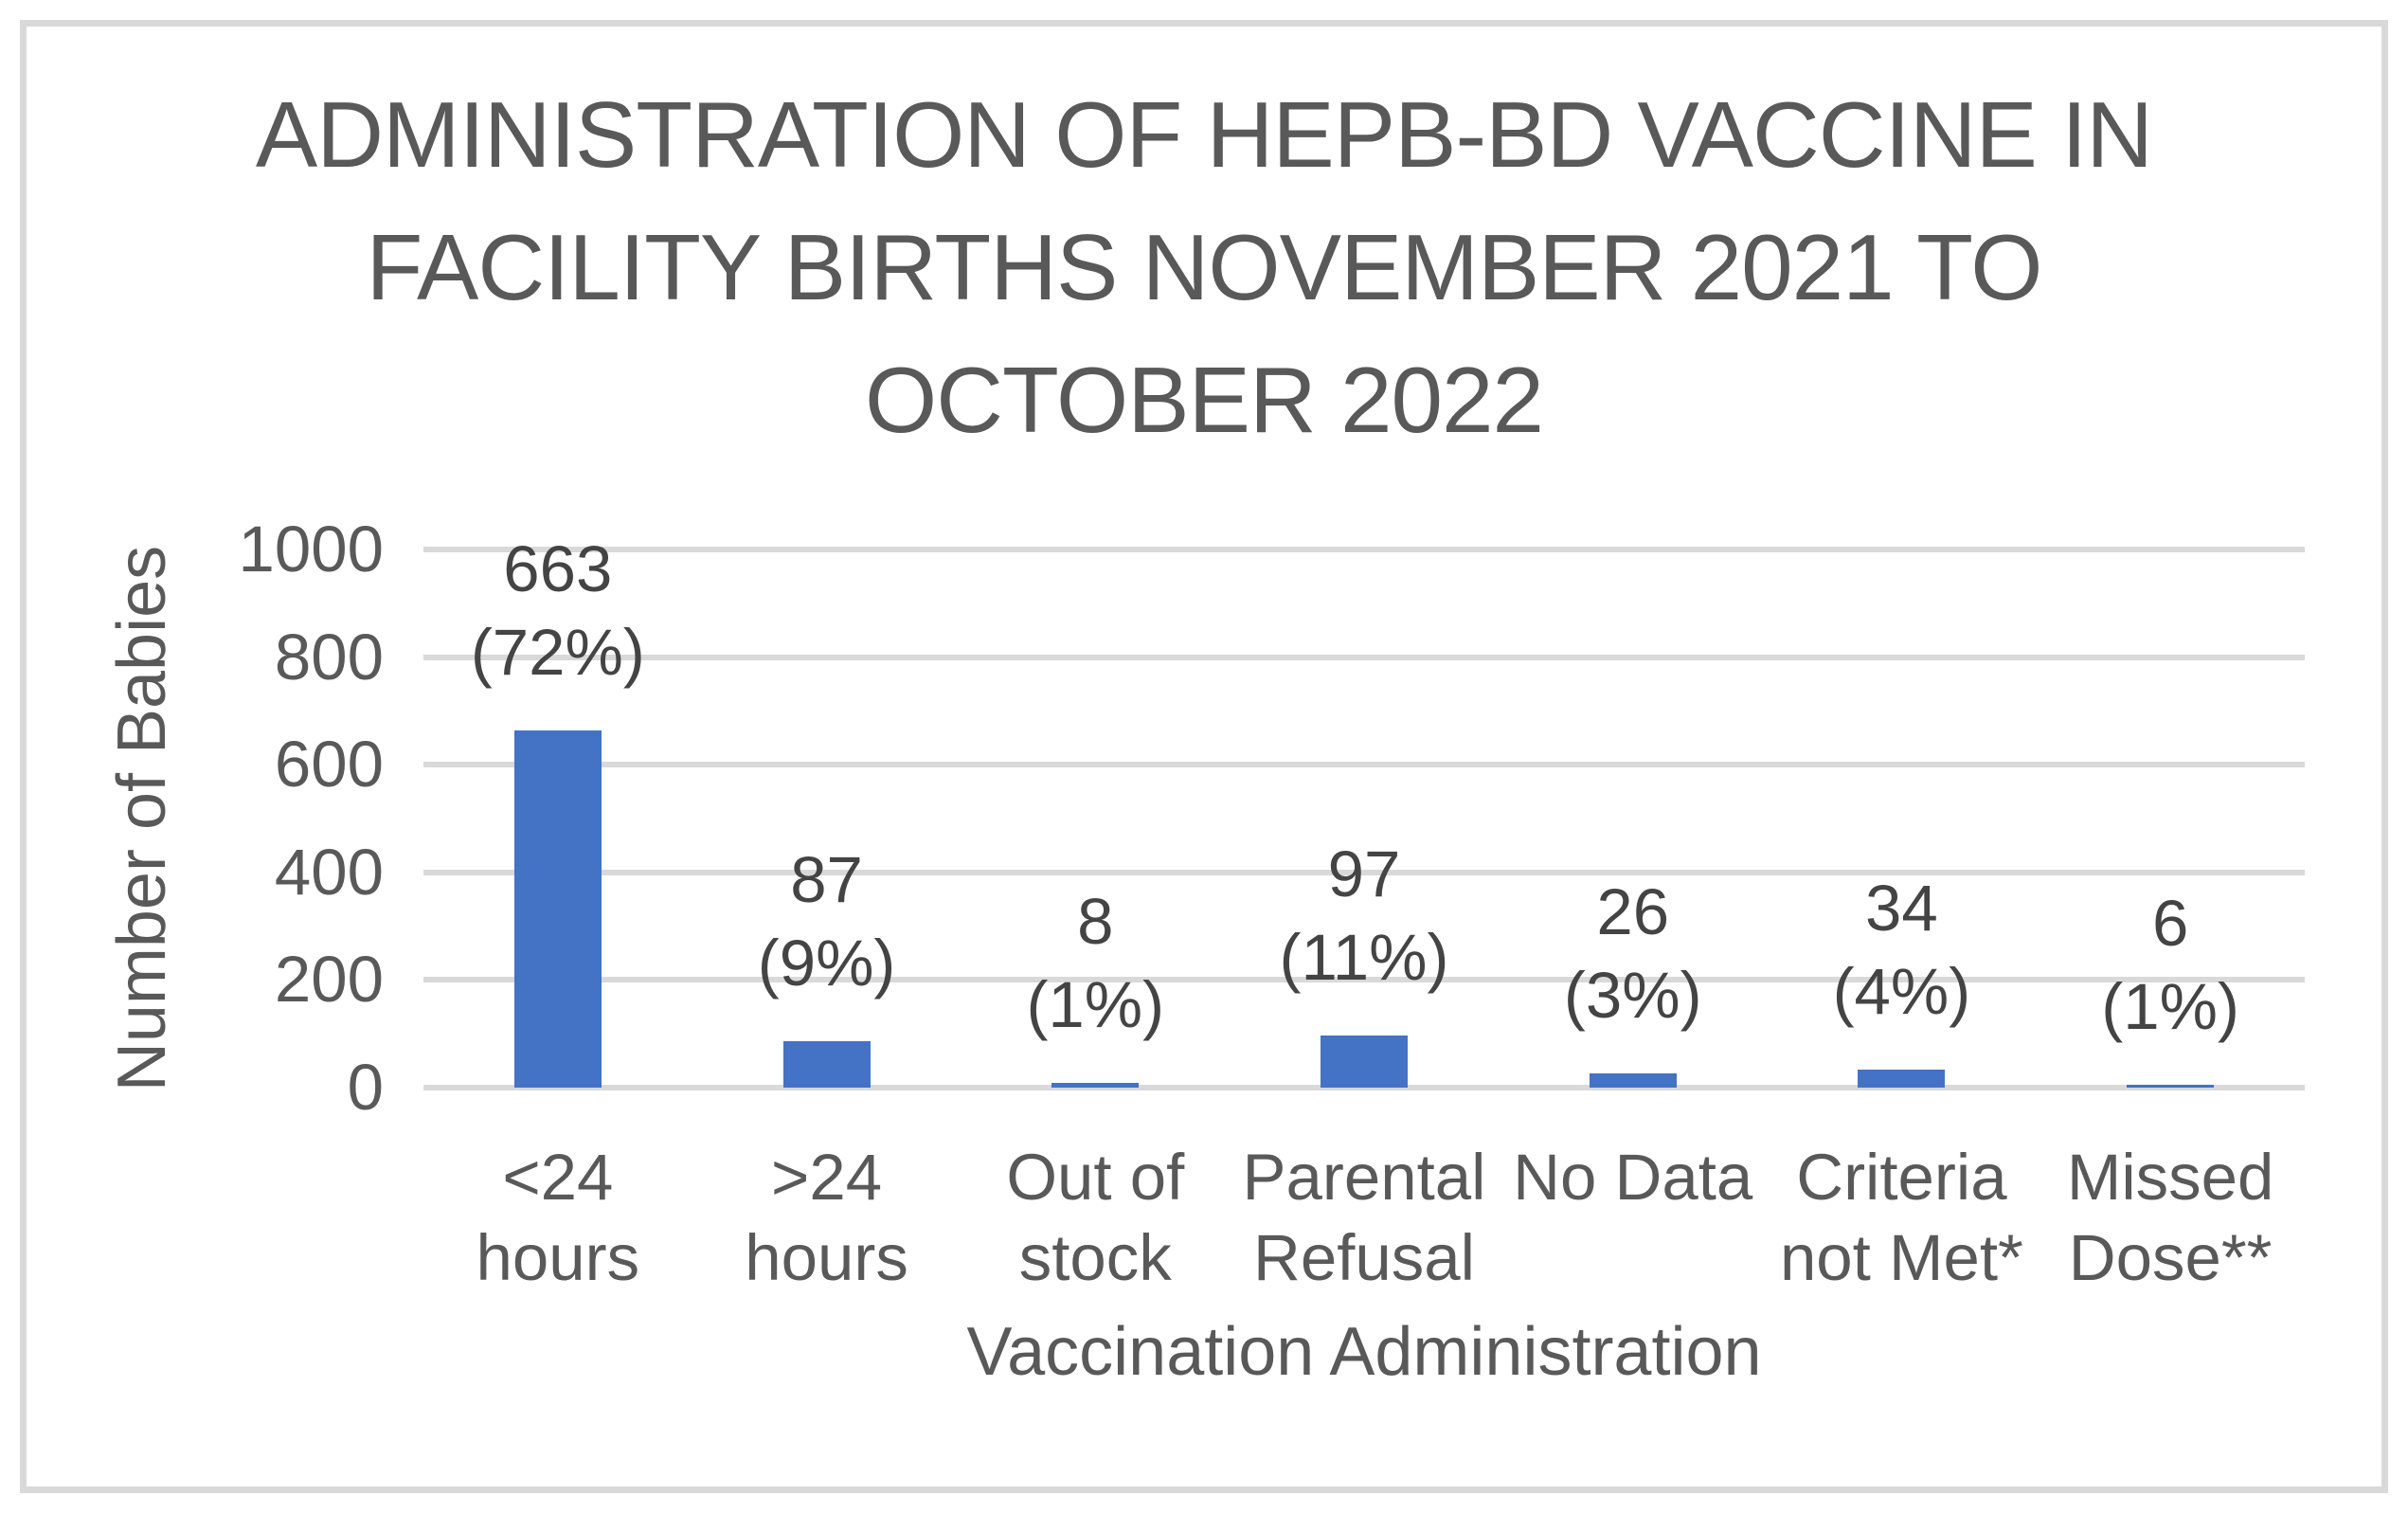 This screenshot has height=1513, width=2408. Describe the element at coordinates (558, 1217) in the screenshot. I see `x-category-label-0: <24 hours` at that location.